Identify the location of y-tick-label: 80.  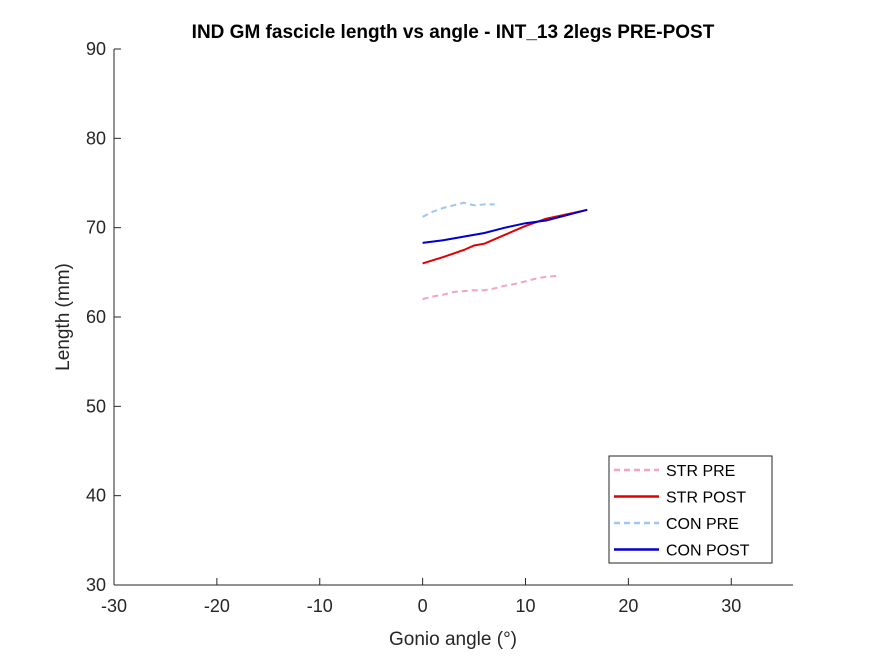
(96, 138).